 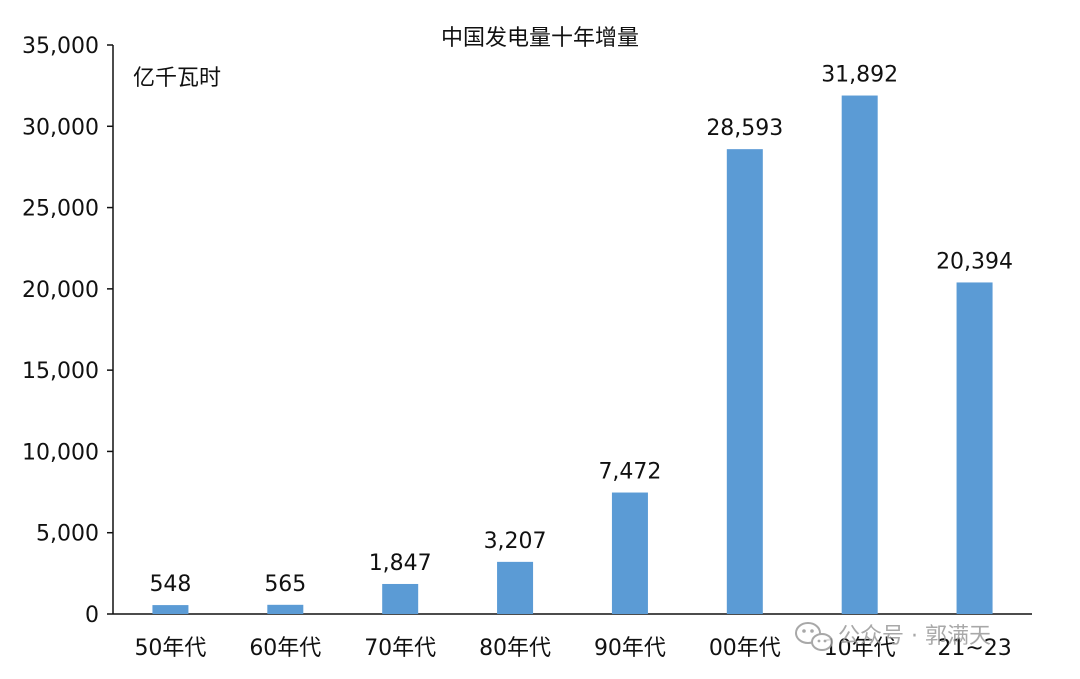 What do you see at coordinates (814, 636) in the screenshot?
I see `wechat-icon` at bounding box center [814, 636].